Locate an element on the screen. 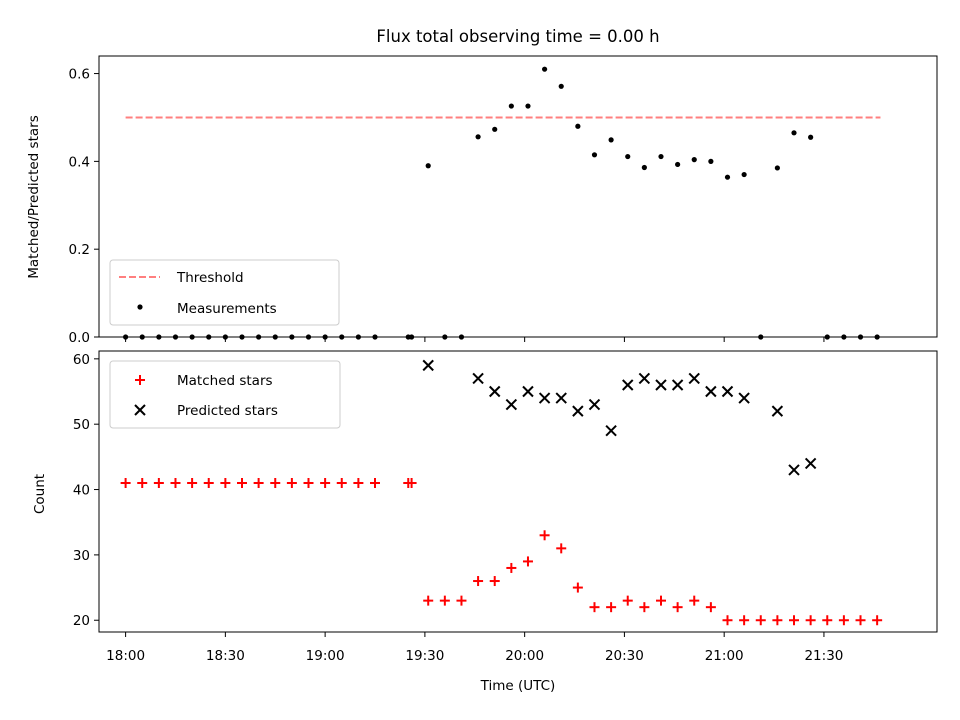 The width and height of the screenshot is (960, 720). bottom-legend-box is located at coordinates (225, 394).